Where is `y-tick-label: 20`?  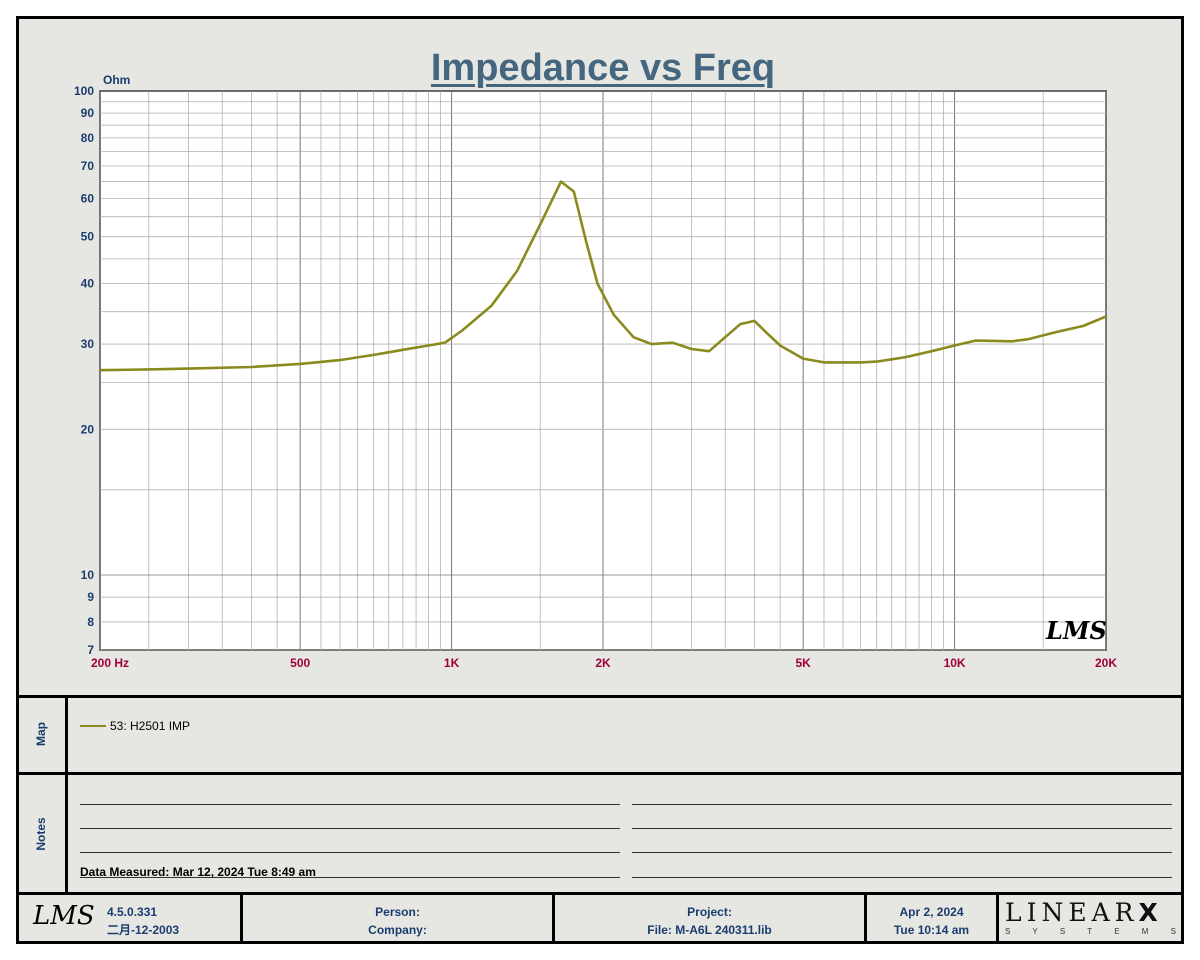 y-tick-label: 20 is located at coordinates (88, 429).